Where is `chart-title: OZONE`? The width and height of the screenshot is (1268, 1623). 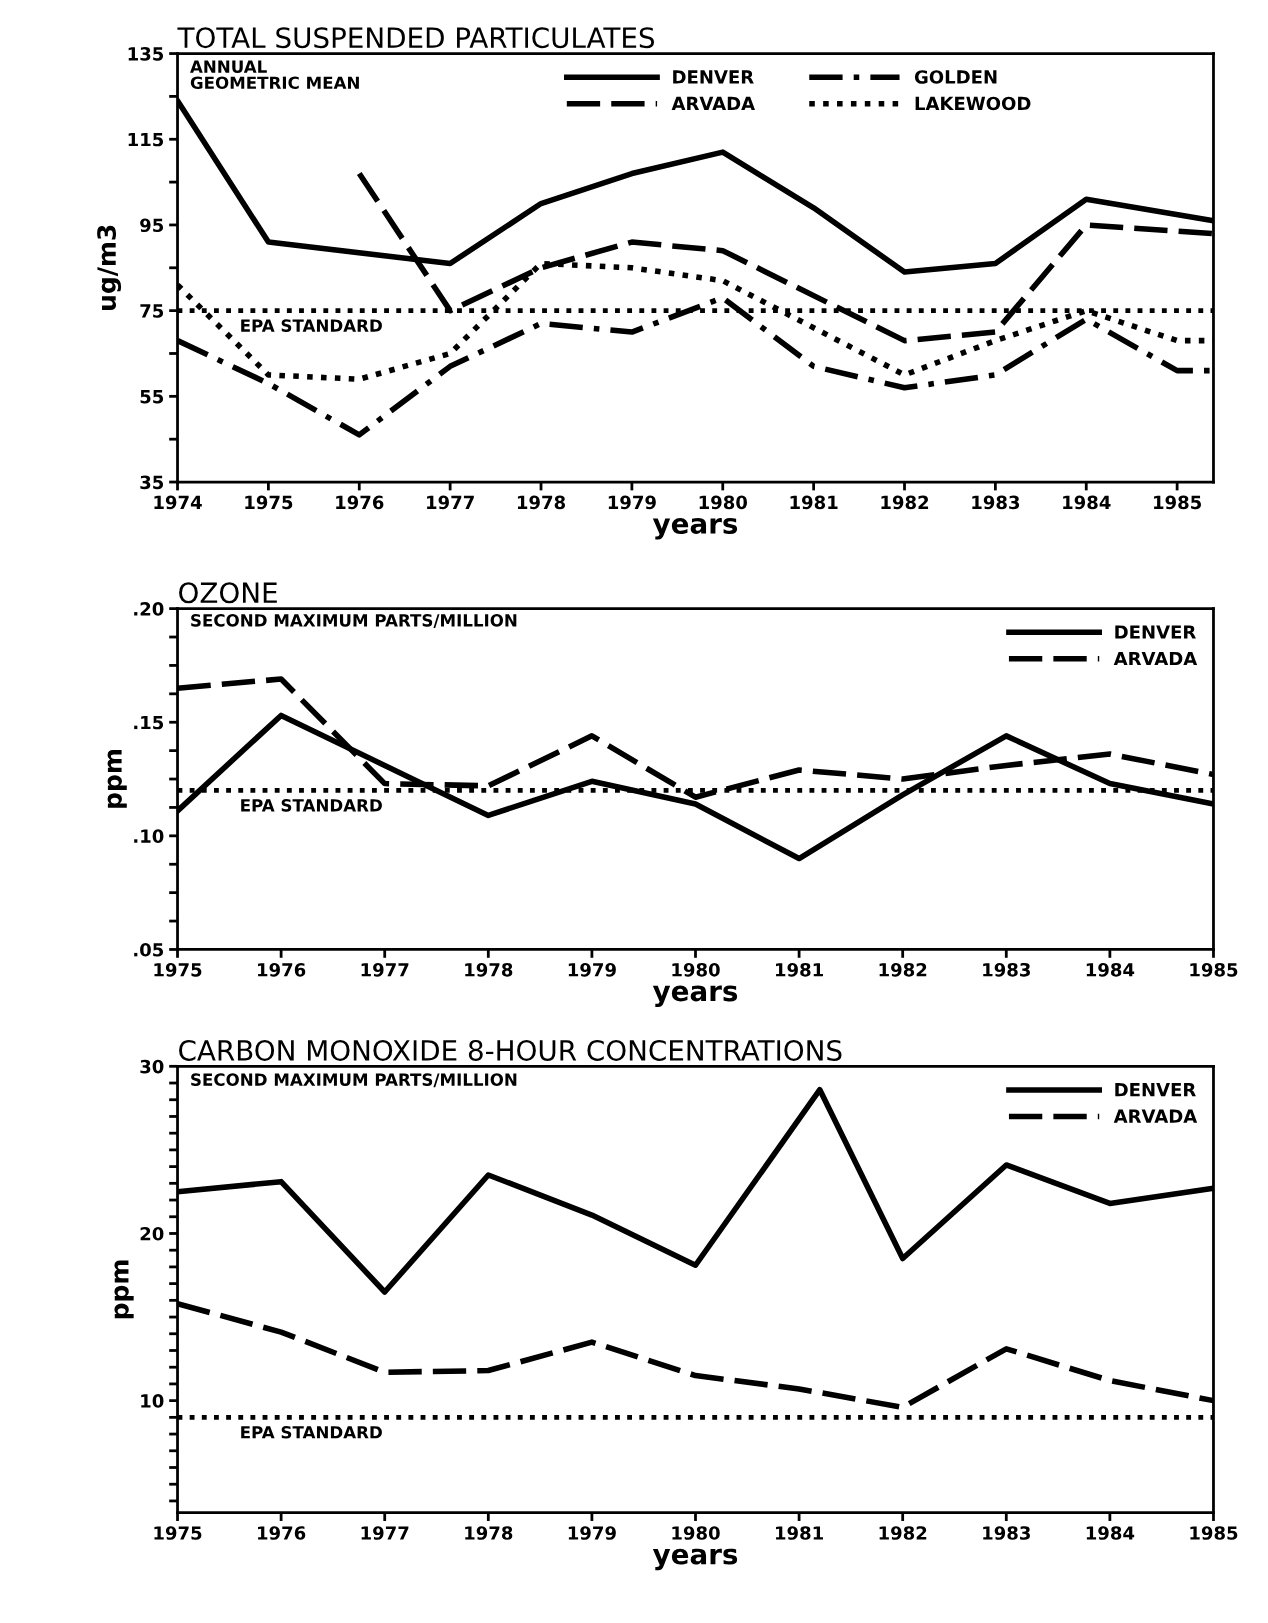 chart-title: OZONE is located at coordinates (228, 593).